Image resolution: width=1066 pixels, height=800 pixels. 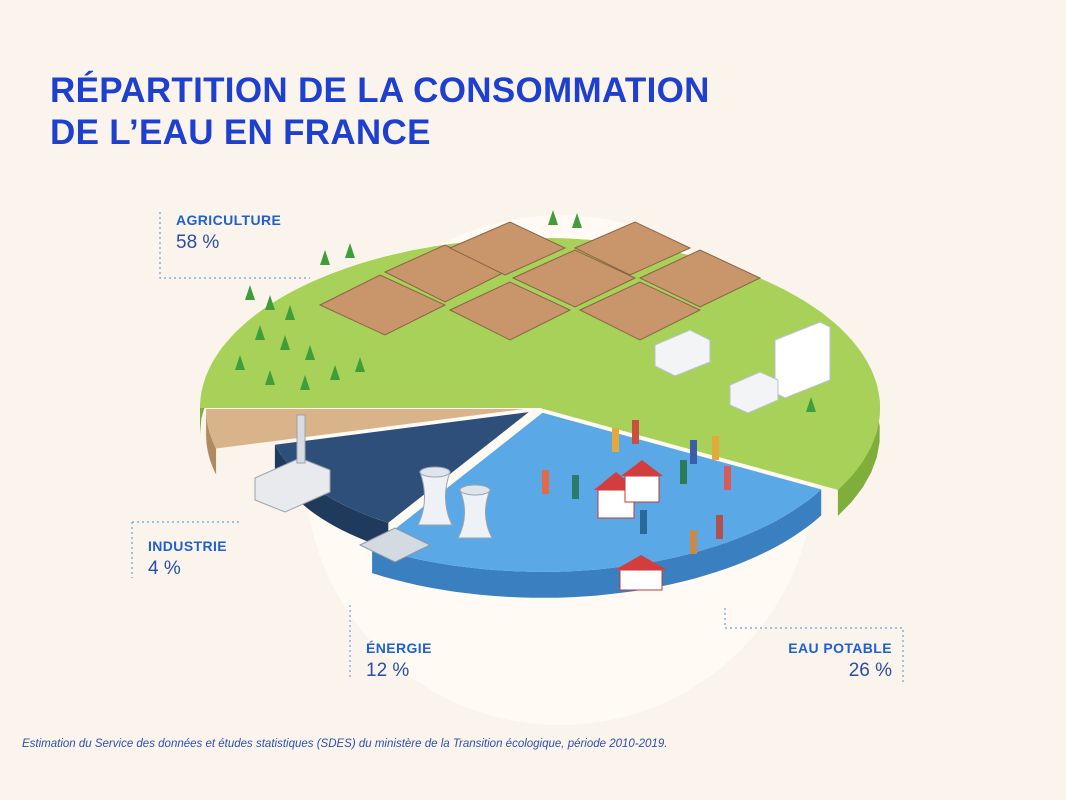 What do you see at coordinates (388, 670) in the screenshot?
I see `slice-value: 12 %` at bounding box center [388, 670].